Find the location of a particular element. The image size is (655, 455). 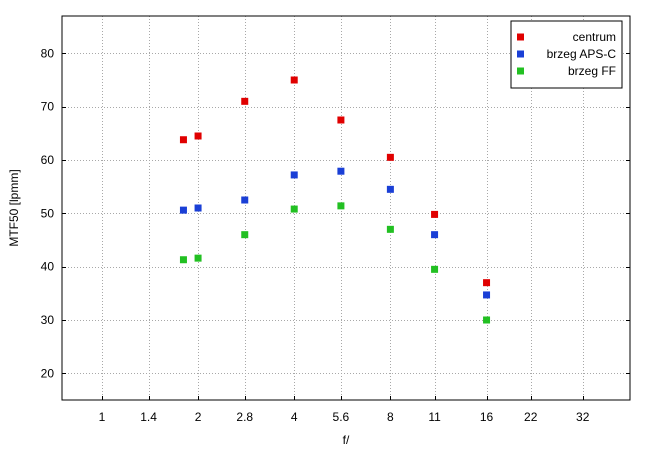

x-tick-label: 5.6 is located at coordinates (341, 417).